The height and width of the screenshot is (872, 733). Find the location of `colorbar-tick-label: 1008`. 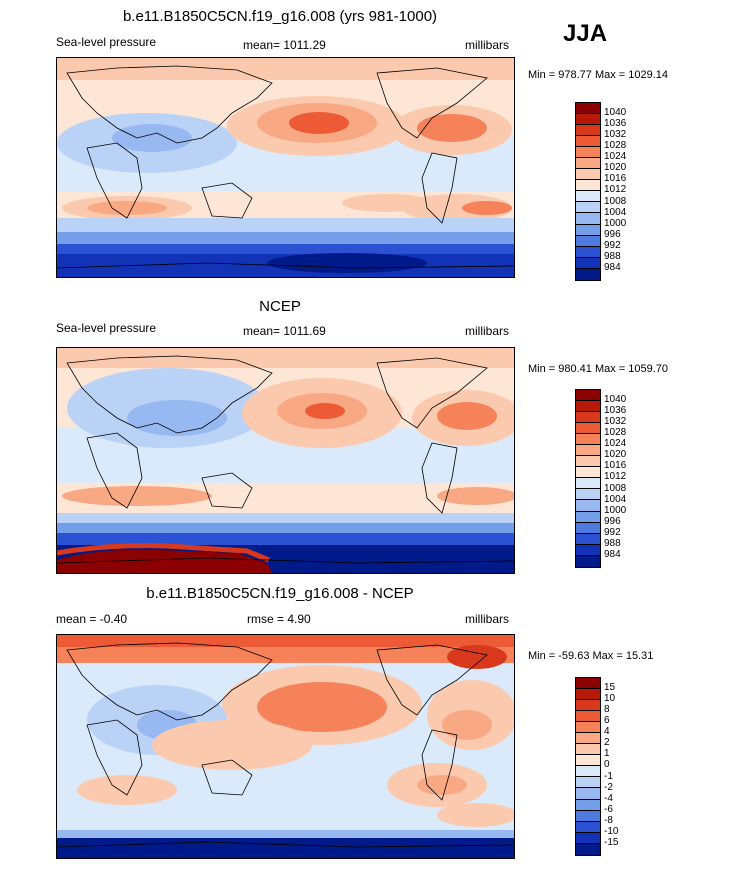

colorbar-tick-label: 1008 is located at coordinates (615, 488).